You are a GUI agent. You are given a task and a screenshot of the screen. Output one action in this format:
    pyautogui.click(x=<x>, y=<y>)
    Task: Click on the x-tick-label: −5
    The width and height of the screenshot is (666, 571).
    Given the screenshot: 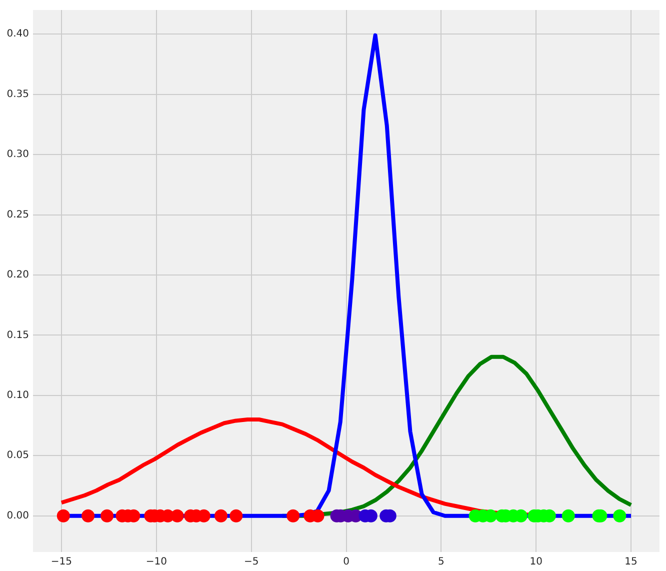 What is the action you would take?
    pyautogui.click(x=251, y=562)
    